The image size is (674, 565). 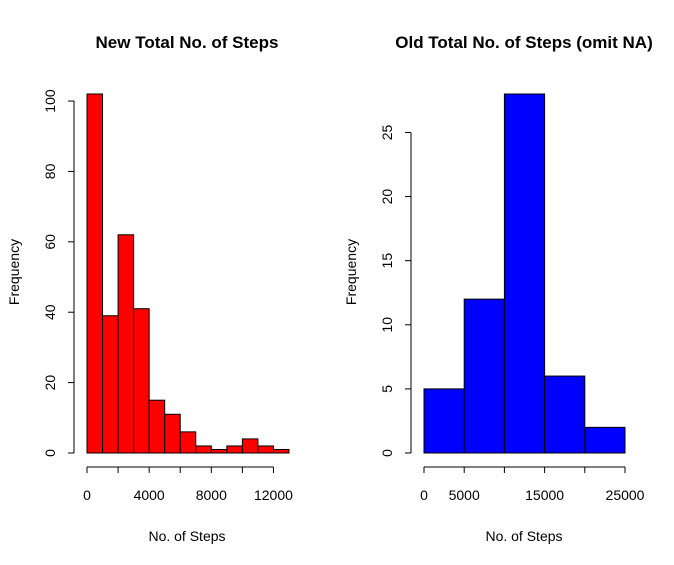 What do you see at coordinates (50, 171) in the screenshot?
I see `y-tick-label: 80` at bounding box center [50, 171].